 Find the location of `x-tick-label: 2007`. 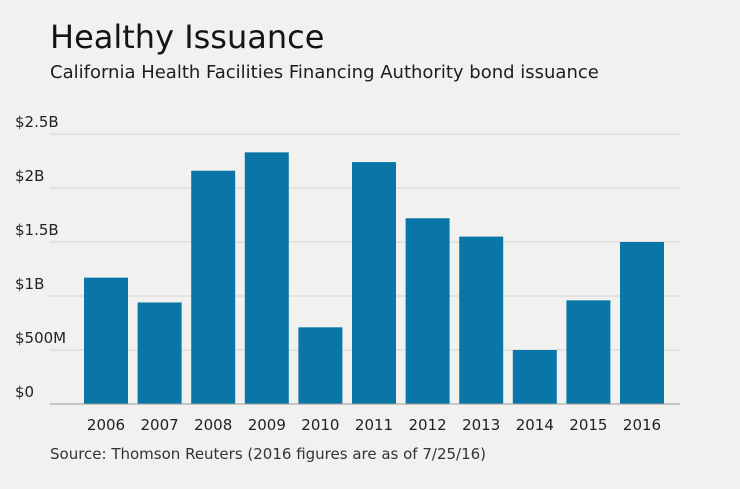

x-tick-label: 2007 is located at coordinates (160, 425).